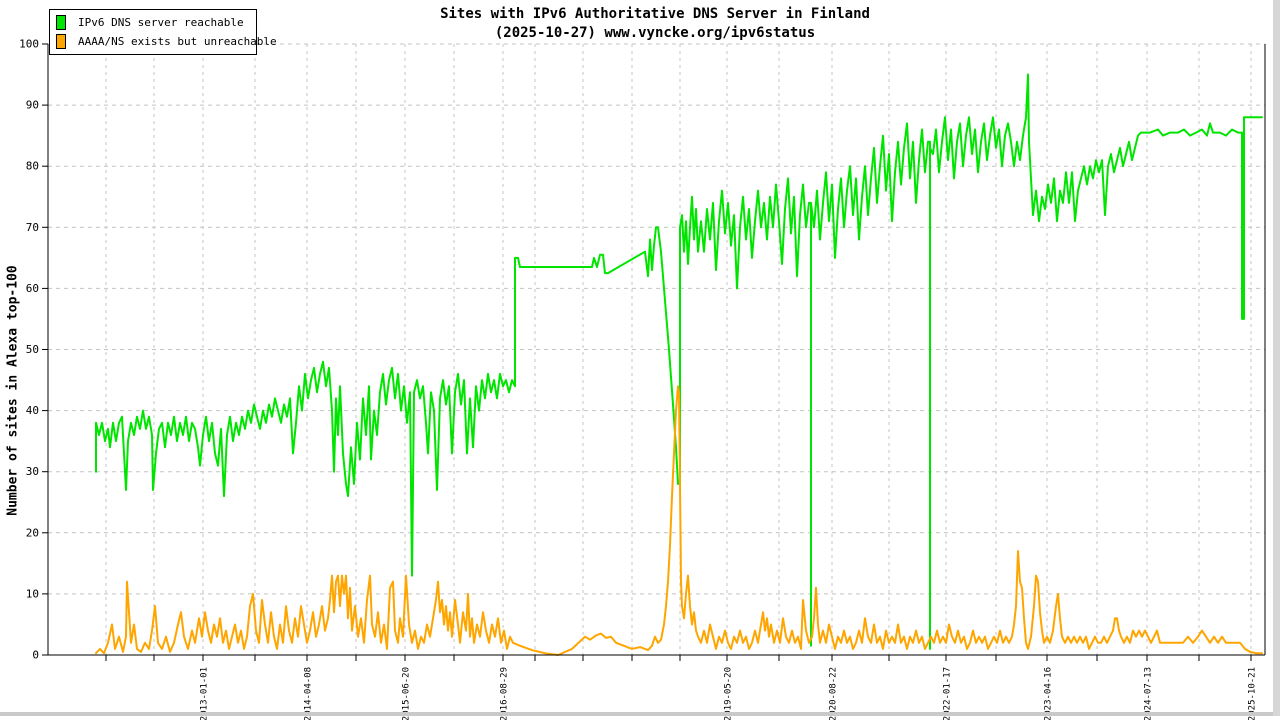  Describe the element at coordinates (32, 166) in the screenshot. I see `y-tick-label: 80` at that location.